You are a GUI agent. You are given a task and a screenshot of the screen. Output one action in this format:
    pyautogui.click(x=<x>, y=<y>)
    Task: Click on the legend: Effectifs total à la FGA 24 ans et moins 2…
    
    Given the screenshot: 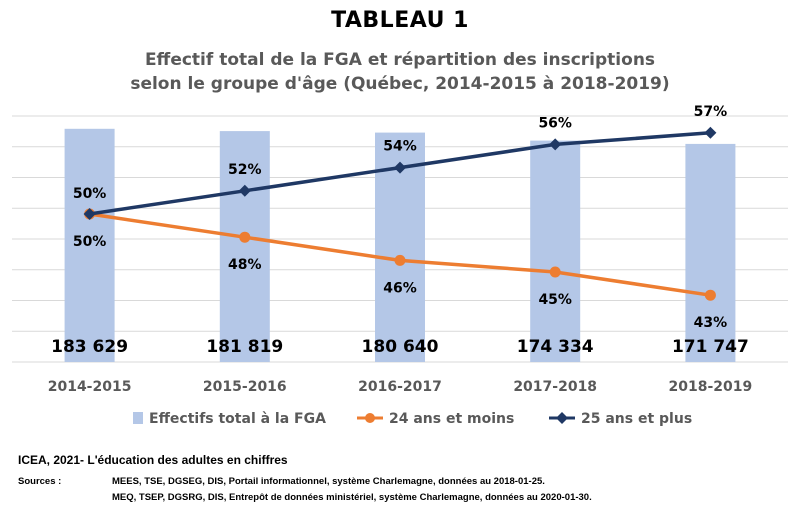 What is the action you would take?
    pyautogui.click(x=412, y=419)
    